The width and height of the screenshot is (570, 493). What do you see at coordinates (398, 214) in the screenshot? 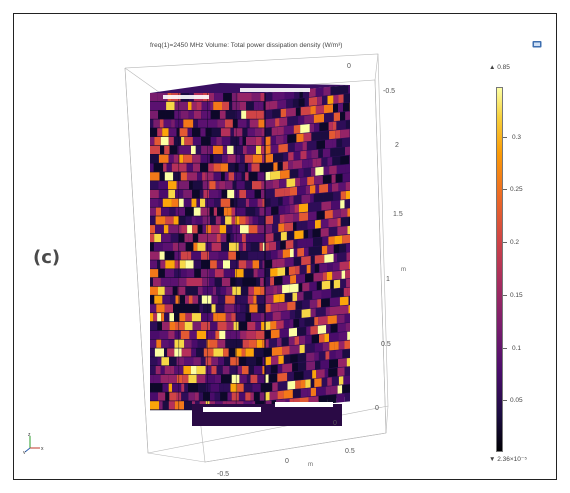
I see `z-tick: 1.5` at bounding box center [398, 214].